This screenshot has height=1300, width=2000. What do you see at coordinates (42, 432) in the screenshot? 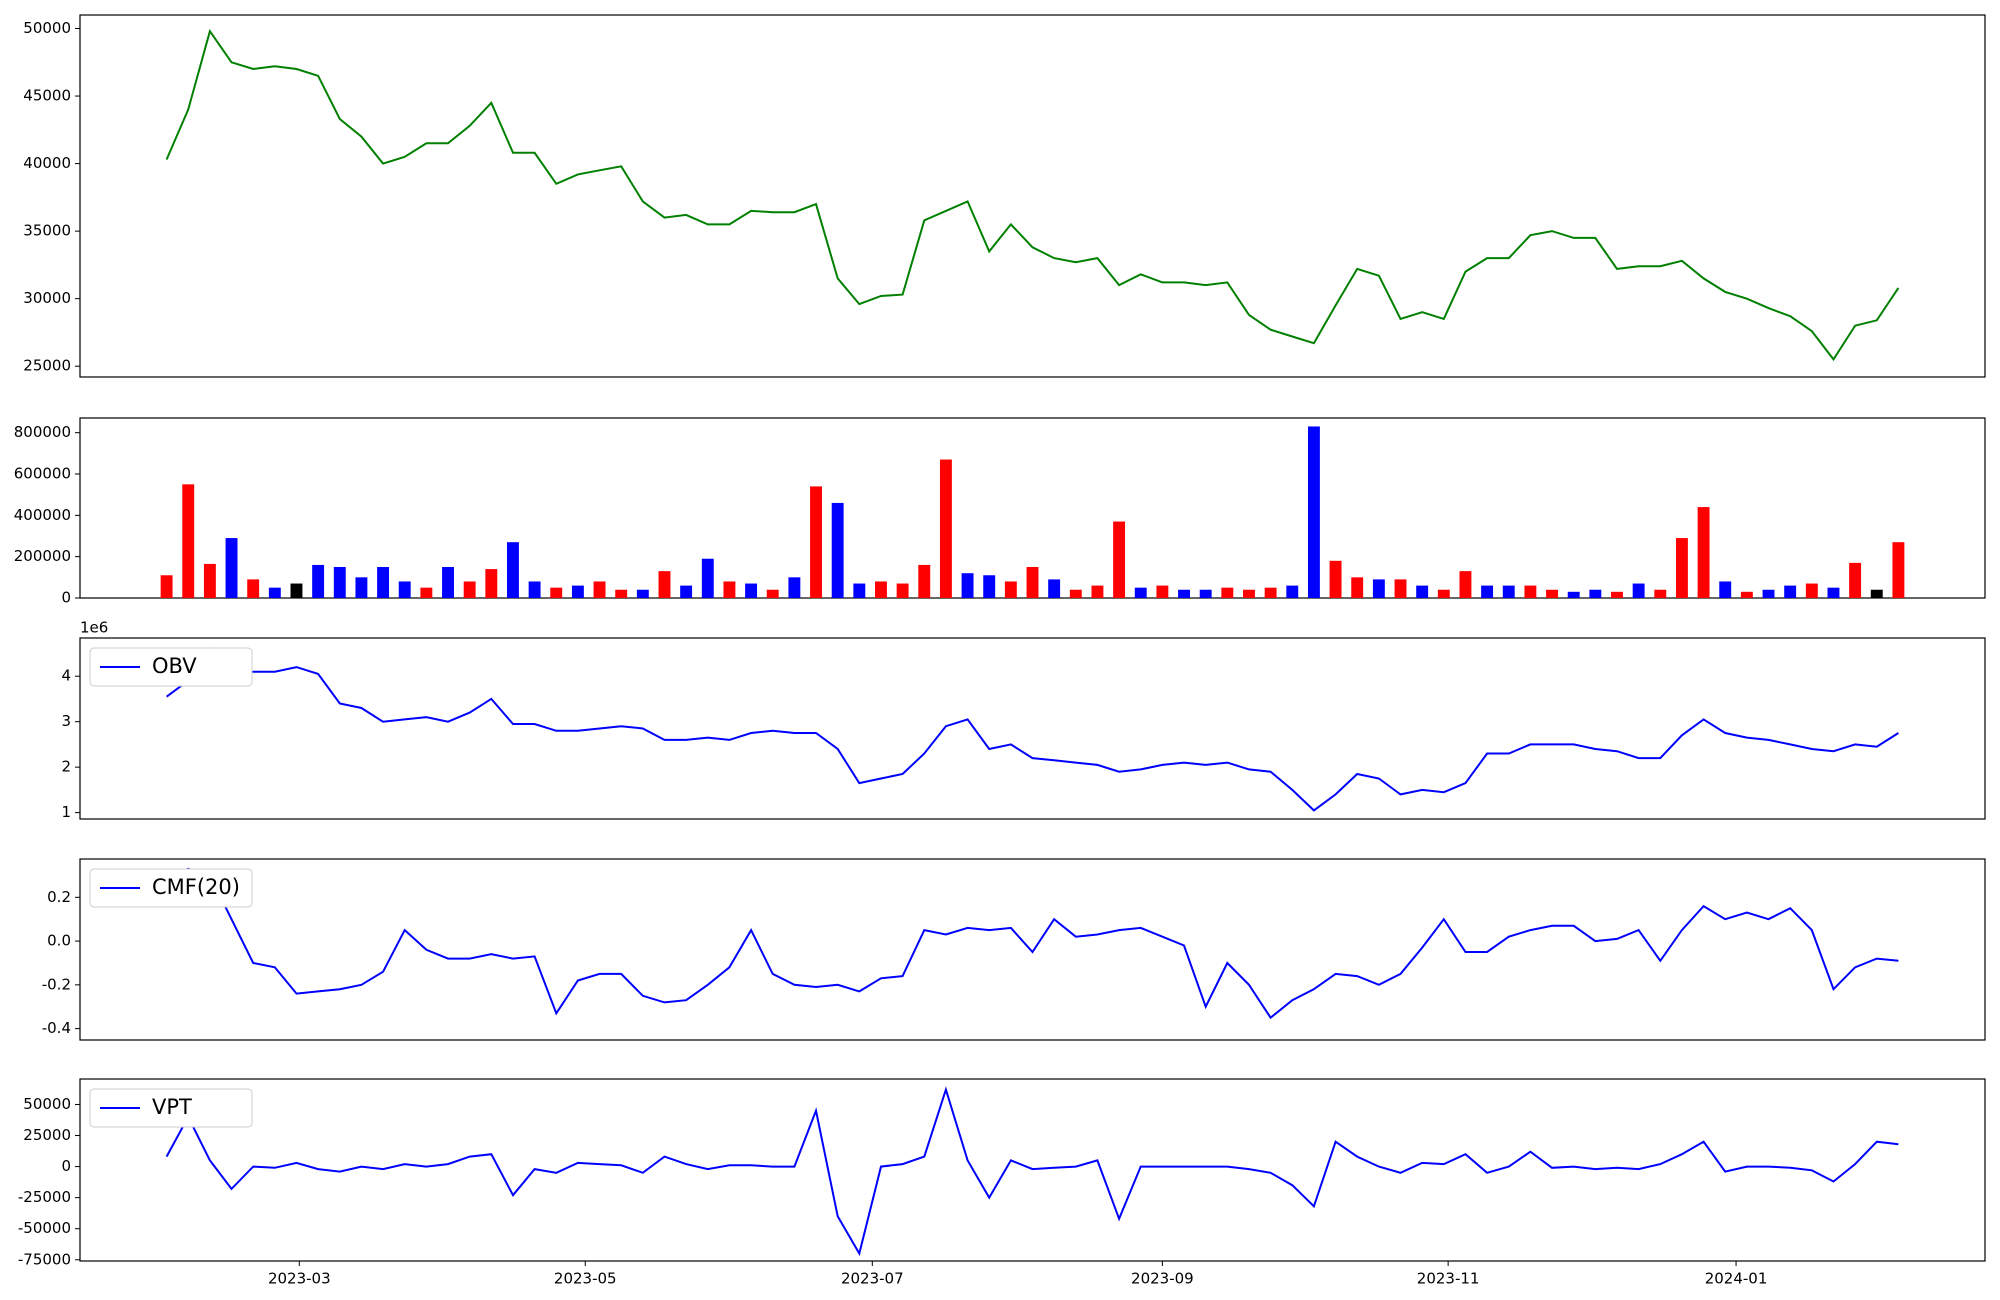
I see `y-tick-label: 800000` at bounding box center [42, 432].